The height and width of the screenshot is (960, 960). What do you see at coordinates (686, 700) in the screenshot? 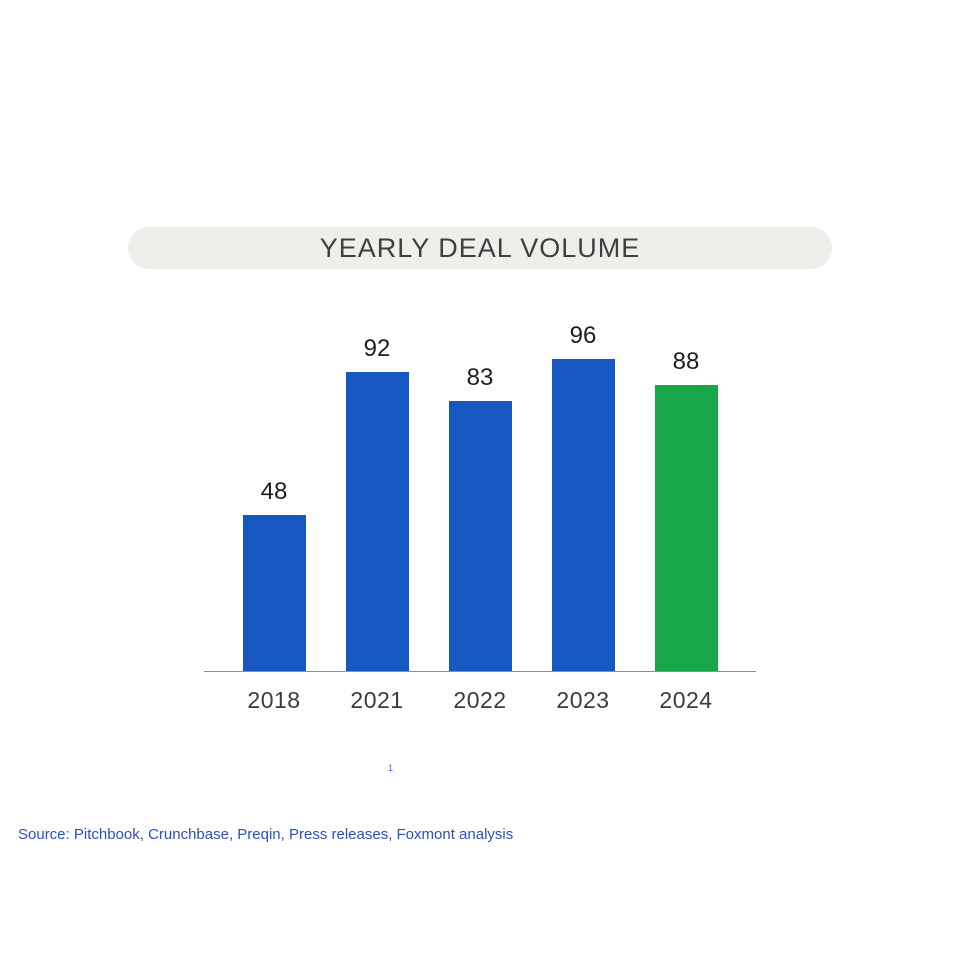
I see `x-tick-label-2024: 2024` at bounding box center [686, 700].